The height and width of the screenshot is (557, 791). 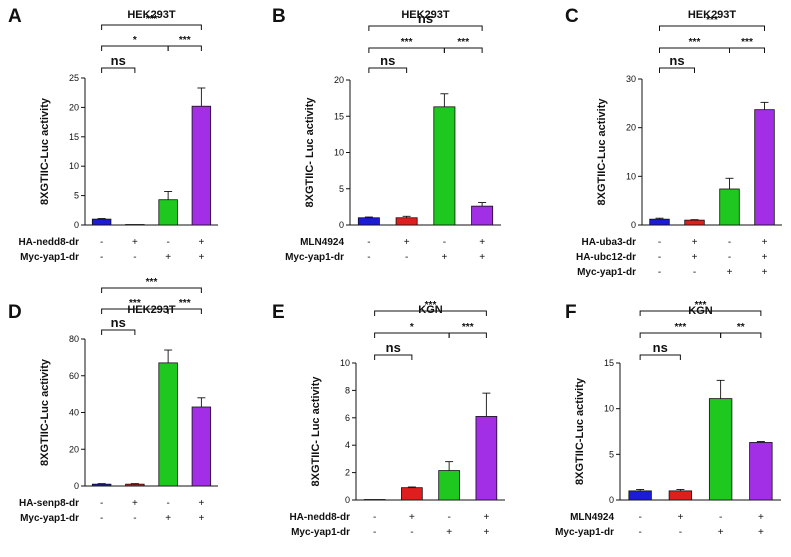 What do you see at coordinates (609, 242) in the screenshot?
I see `condition-label: HA-uba3-dr` at bounding box center [609, 242].